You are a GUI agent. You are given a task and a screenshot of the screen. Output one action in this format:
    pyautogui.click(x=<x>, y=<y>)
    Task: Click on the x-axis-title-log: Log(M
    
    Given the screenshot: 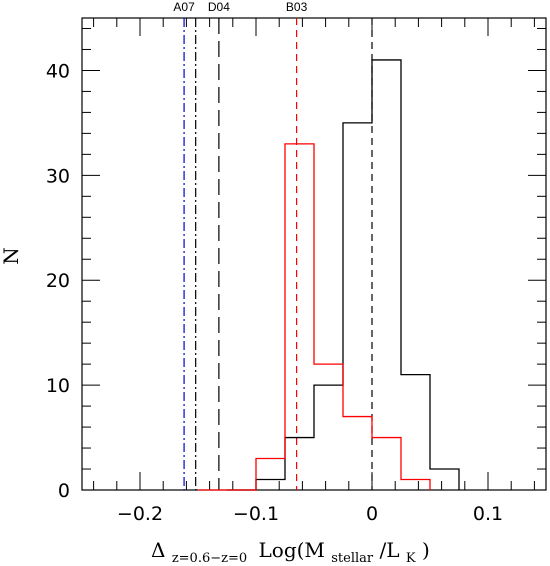 What is the action you would take?
    pyautogui.click(x=292, y=550)
    